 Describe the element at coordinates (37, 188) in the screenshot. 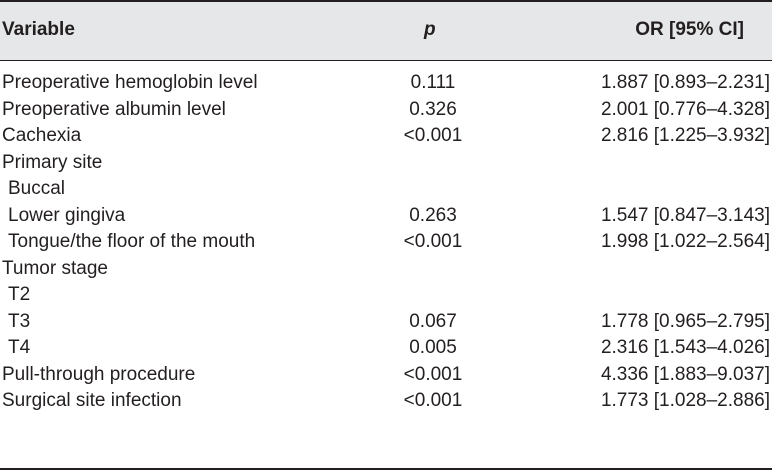

I see `cell-variable: Buccal` at that location.